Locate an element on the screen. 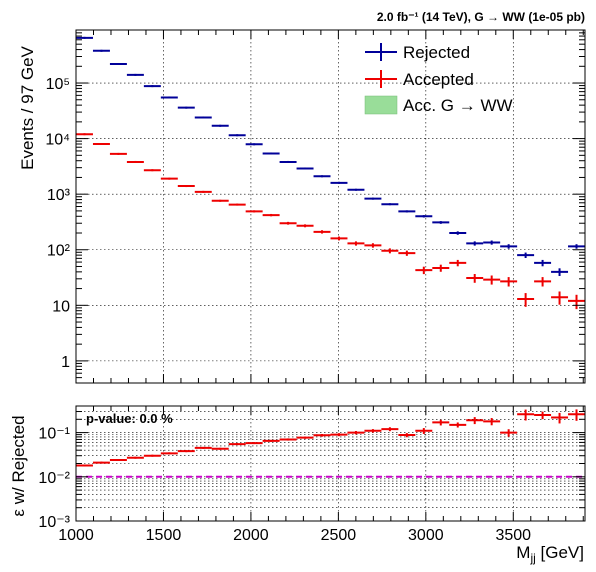 The width and height of the screenshot is (596, 572). legend-entry-accepted-label: Accepted is located at coordinates (438, 79).